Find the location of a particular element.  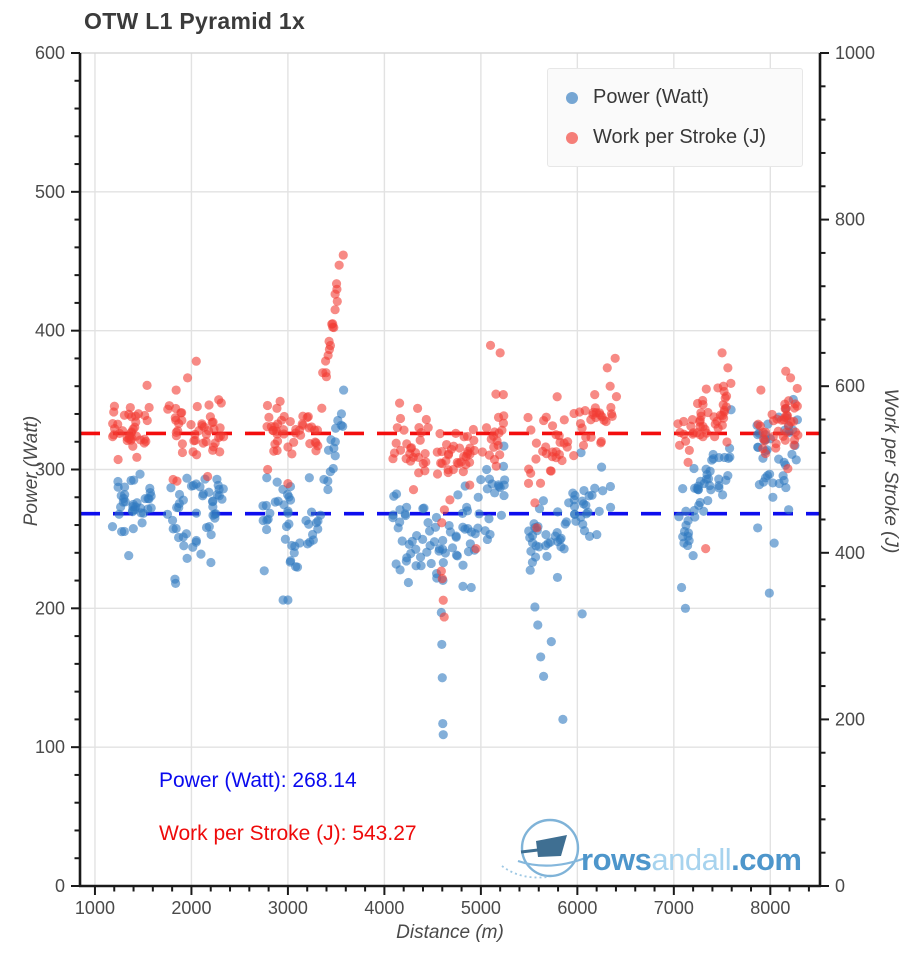

y-left-tick-label: 100 is located at coordinates (50, 747).